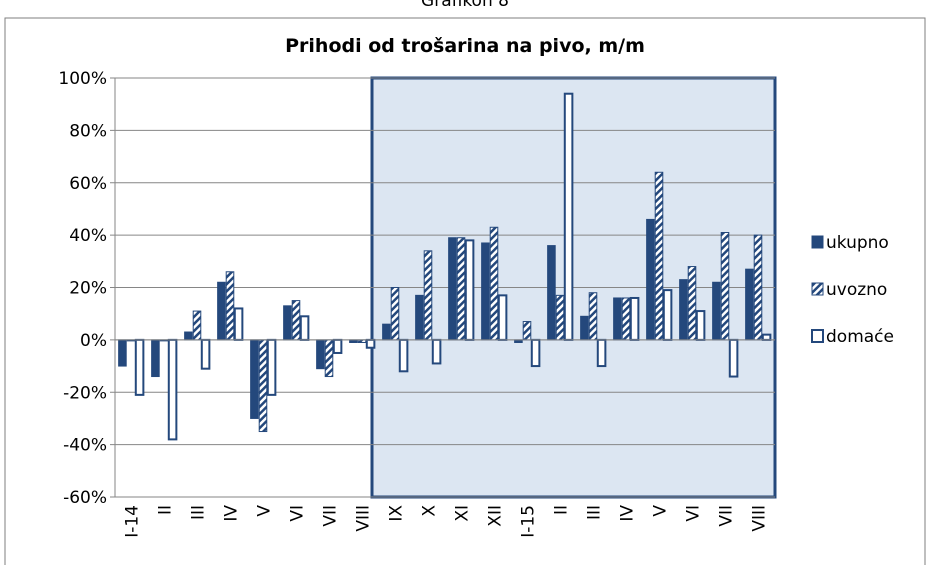  Describe the element at coordinates (88, 131) in the screenshot. I see `y-tick-label: 80%` at that location.